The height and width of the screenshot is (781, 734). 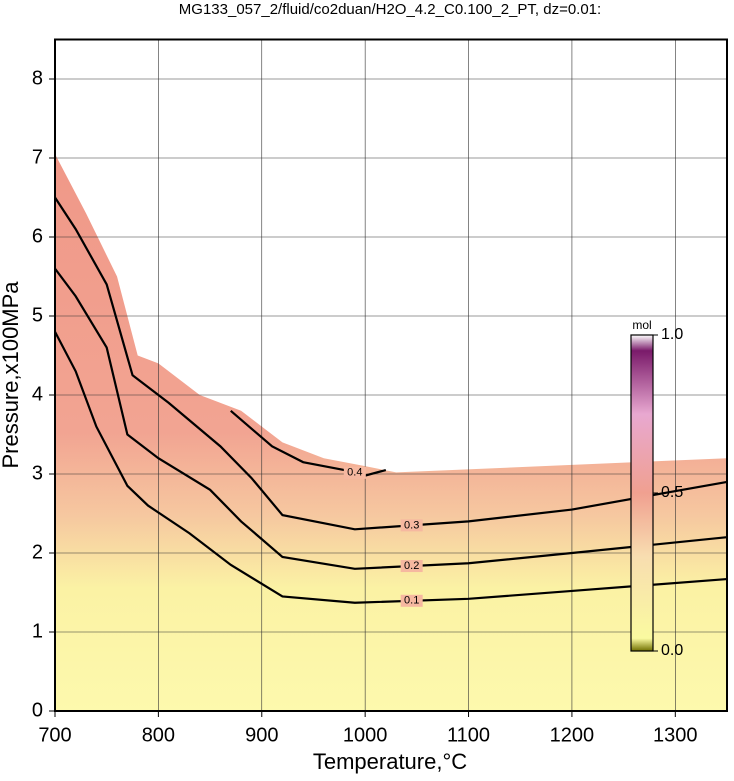 What do you see at coordinates (261, 735) in the screenshot?
I see `x-tick-label: 900` at bounding box center [261, 735].